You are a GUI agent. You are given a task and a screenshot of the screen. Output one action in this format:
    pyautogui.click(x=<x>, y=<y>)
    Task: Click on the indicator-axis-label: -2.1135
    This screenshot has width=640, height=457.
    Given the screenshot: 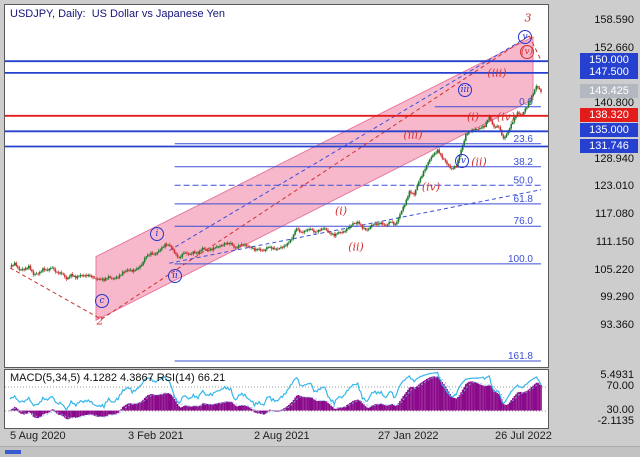 What is the action you would take?
    pyautogui.click(x=616, y=421)
    